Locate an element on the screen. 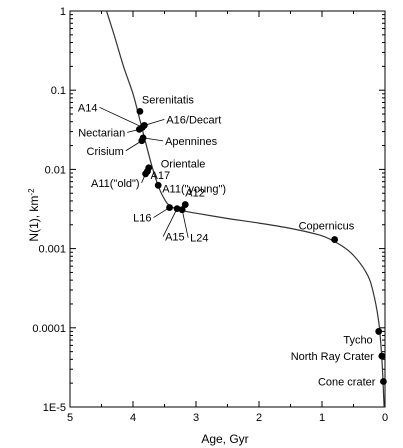 The image size is (403, 448). y-axis-title-main: N(1), km is located at coordinates (34, 219).